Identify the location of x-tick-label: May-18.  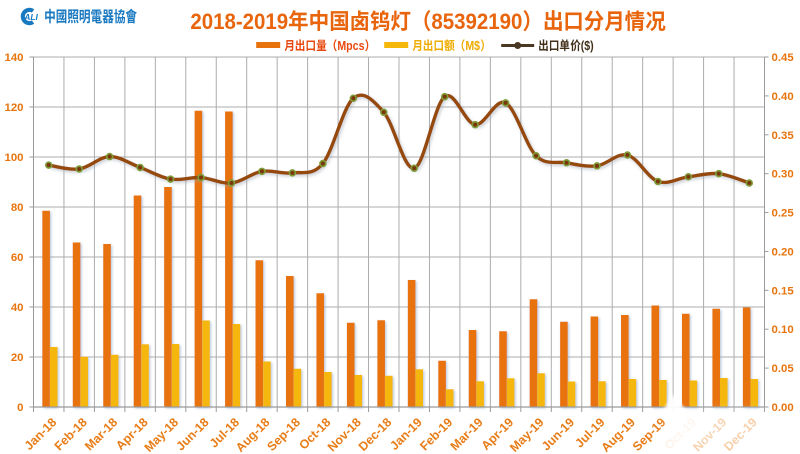
(162, 434).